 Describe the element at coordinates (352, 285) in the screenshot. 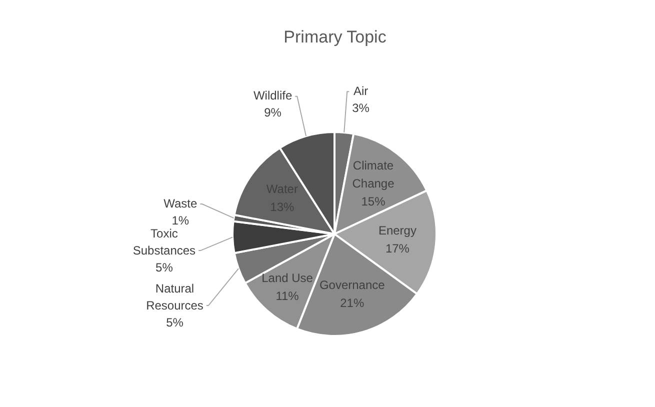

I see `slice-label: Governance` at that location.